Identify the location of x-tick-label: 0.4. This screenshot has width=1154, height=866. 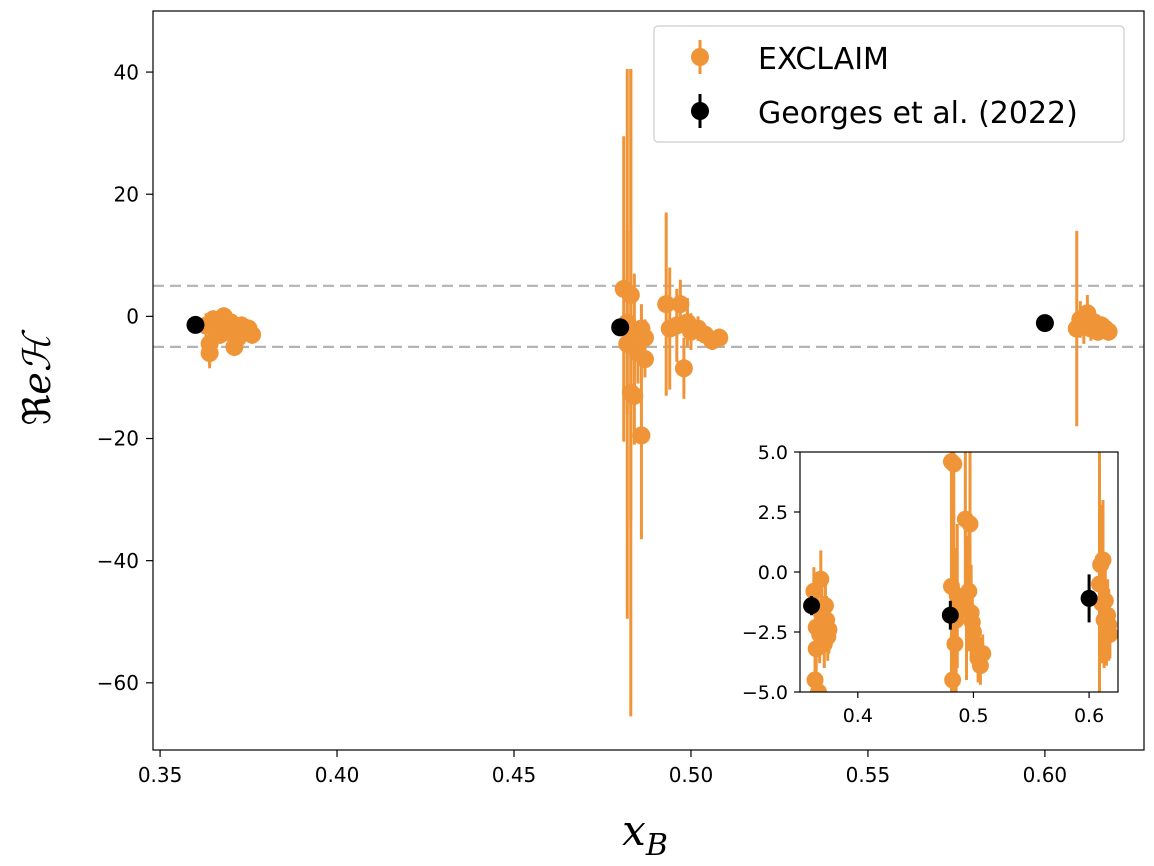
(858, 716).